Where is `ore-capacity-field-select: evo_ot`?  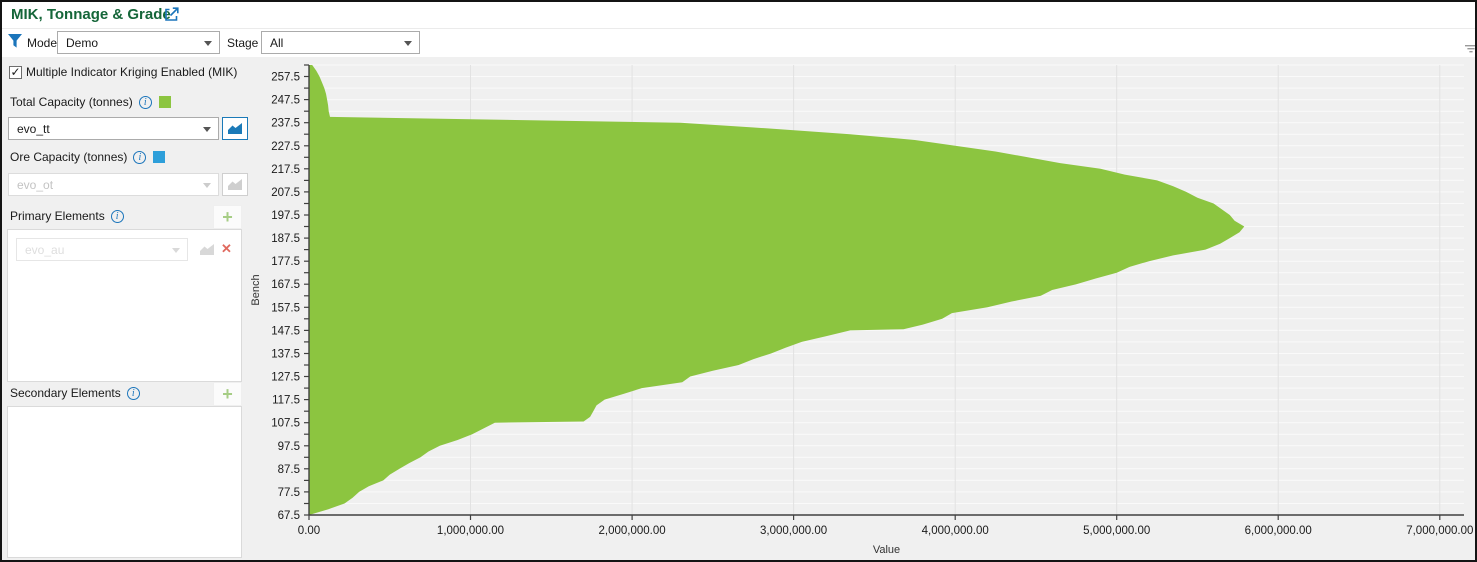
ore-capacity-field-select: evo_ot is located at coordinates (113, 184).